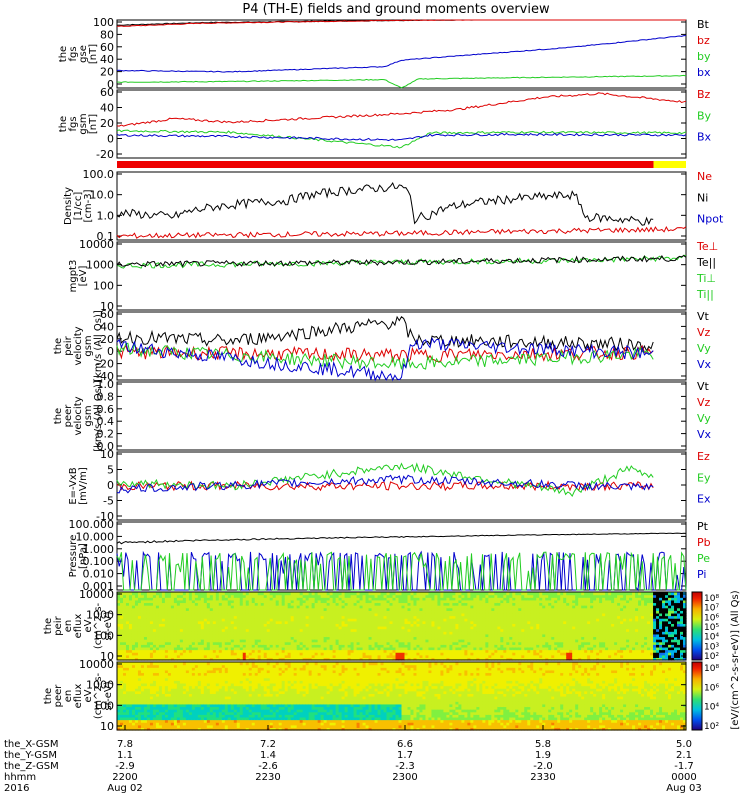 This screenshot has width=750, height=800. Describe the element at coordinates (125, 744) in the screenshot. I see `xaxis-value: 7.8` at that location.